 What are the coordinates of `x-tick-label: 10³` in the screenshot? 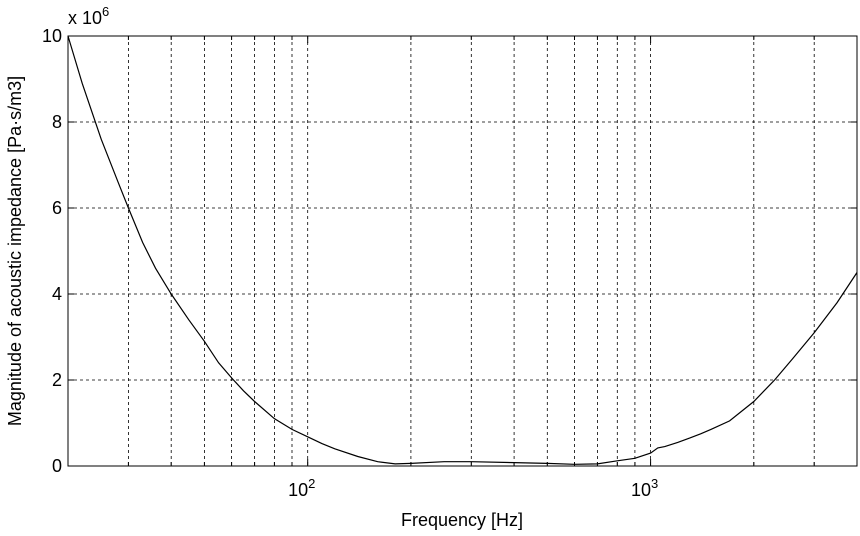 It's located at (644, 488).